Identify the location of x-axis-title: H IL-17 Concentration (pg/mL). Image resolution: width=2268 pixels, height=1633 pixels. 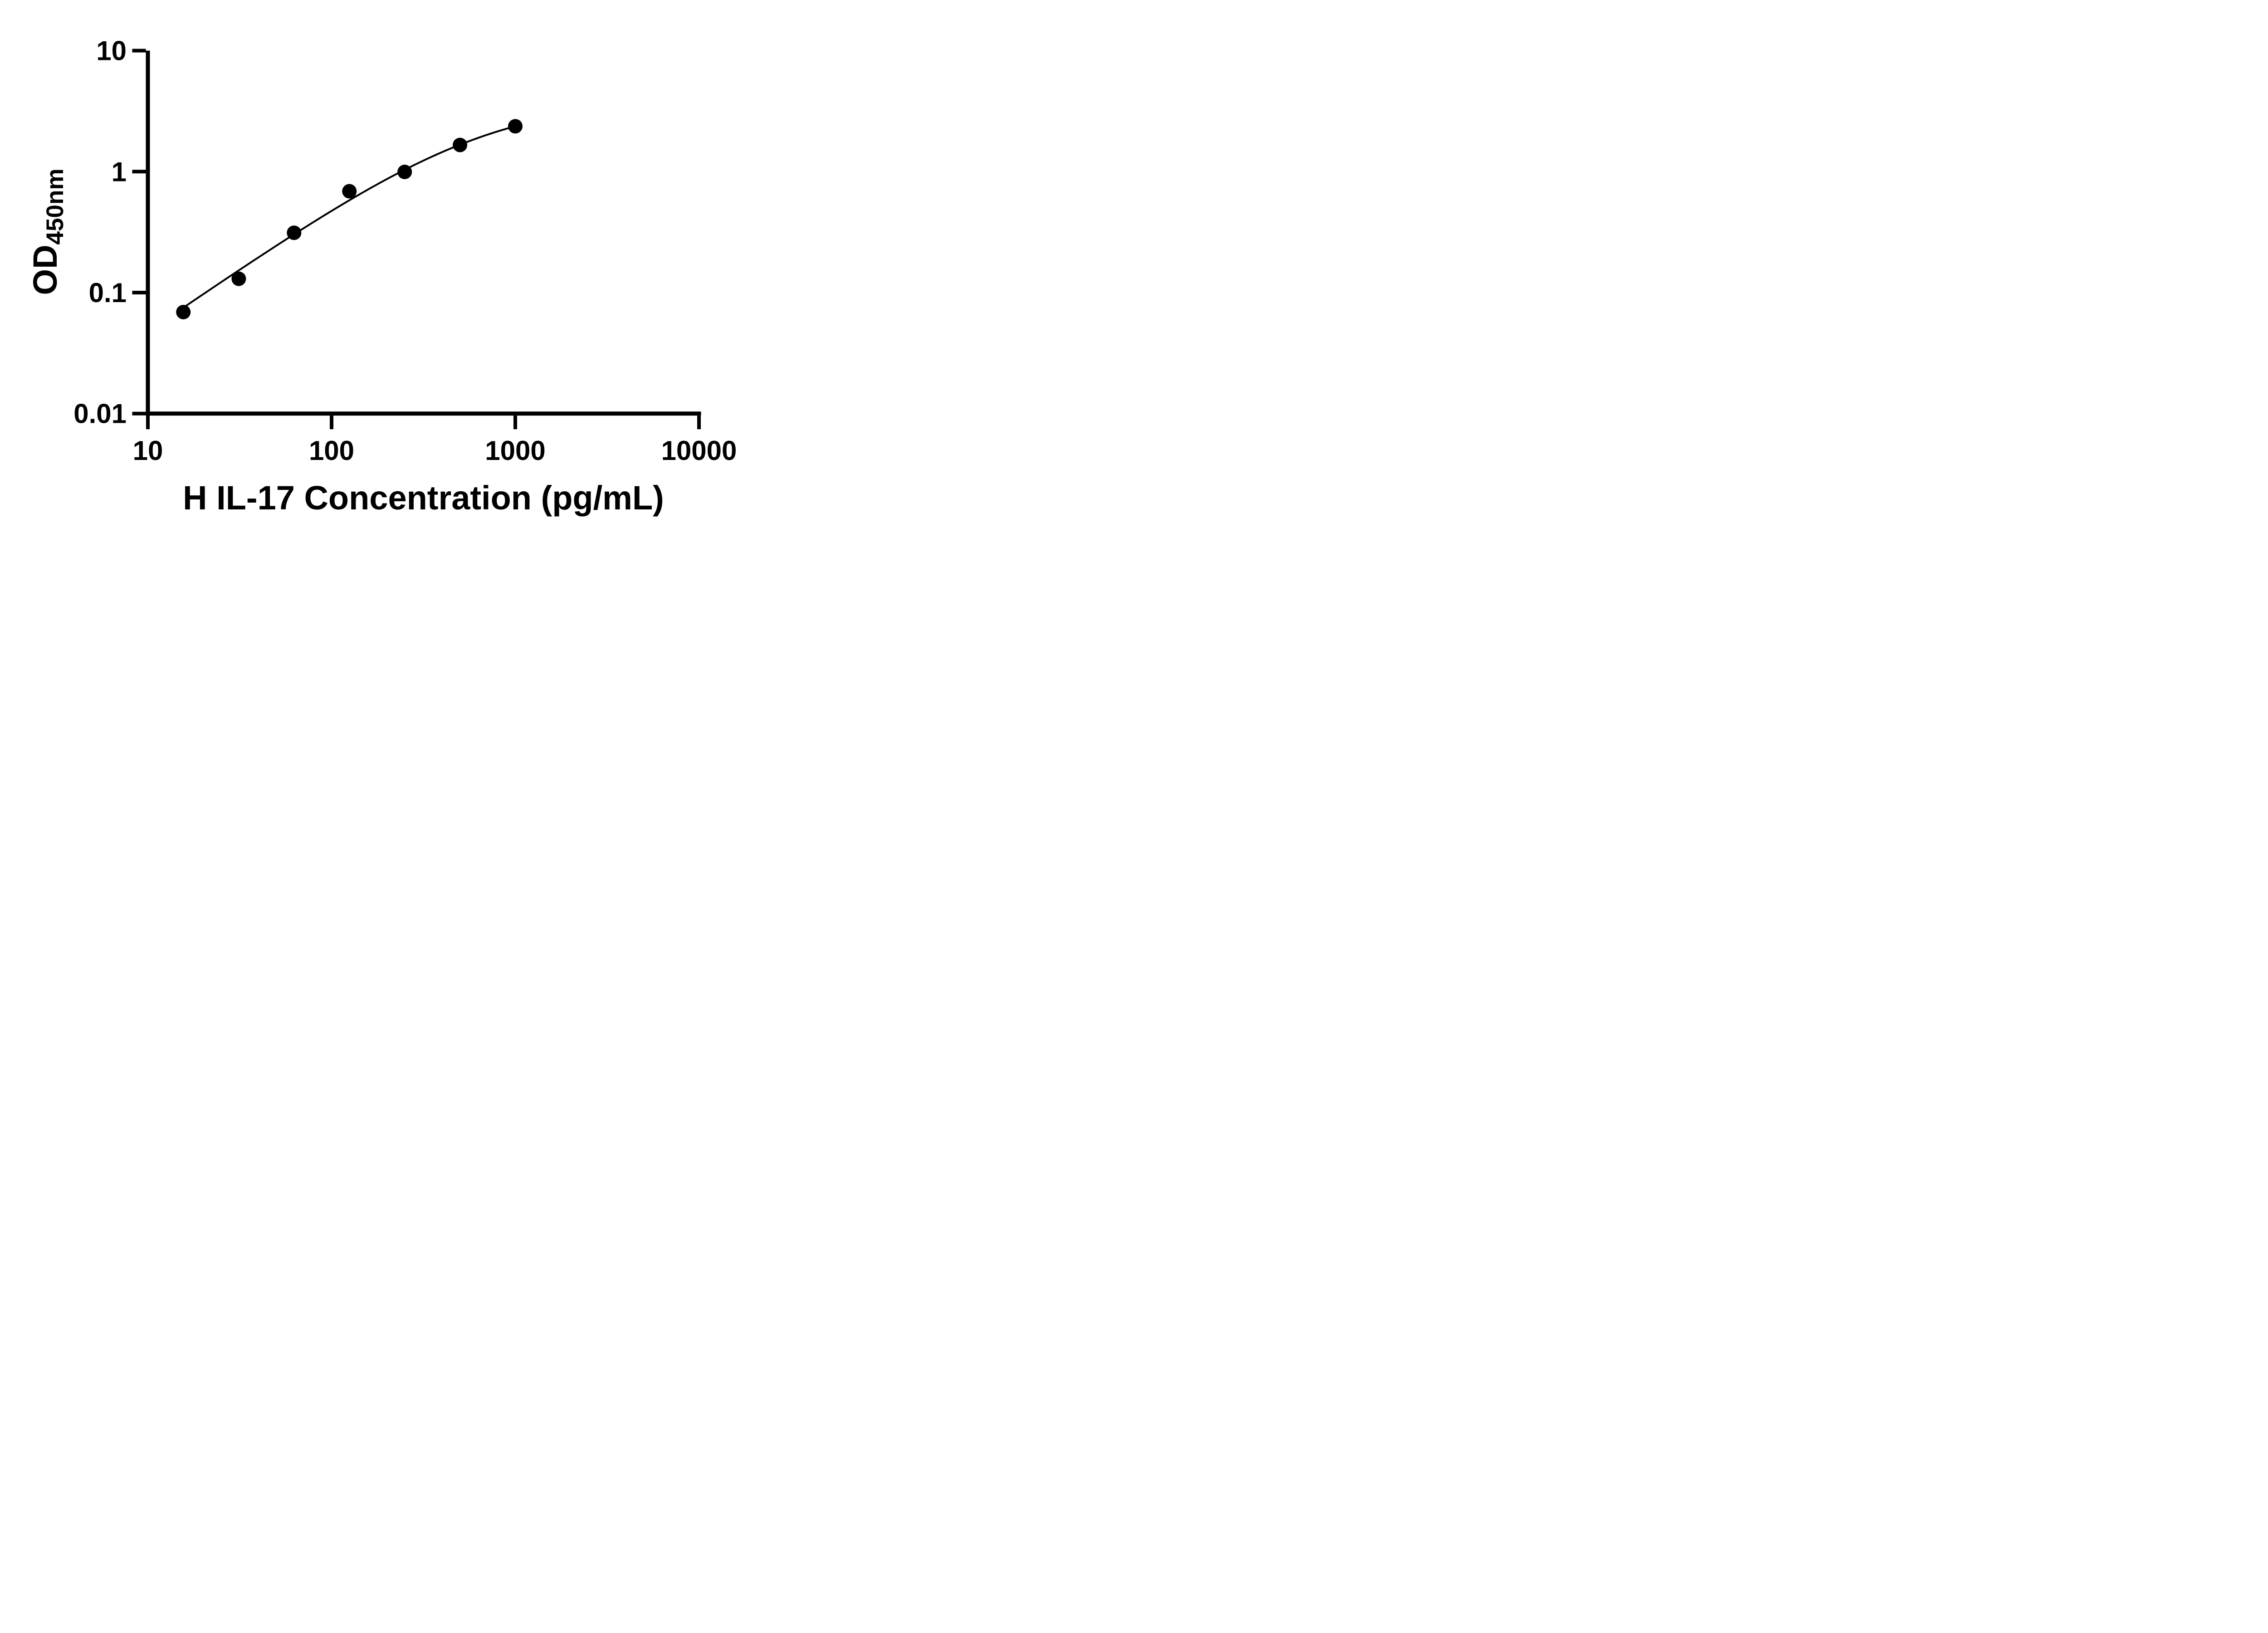
(424, 498).